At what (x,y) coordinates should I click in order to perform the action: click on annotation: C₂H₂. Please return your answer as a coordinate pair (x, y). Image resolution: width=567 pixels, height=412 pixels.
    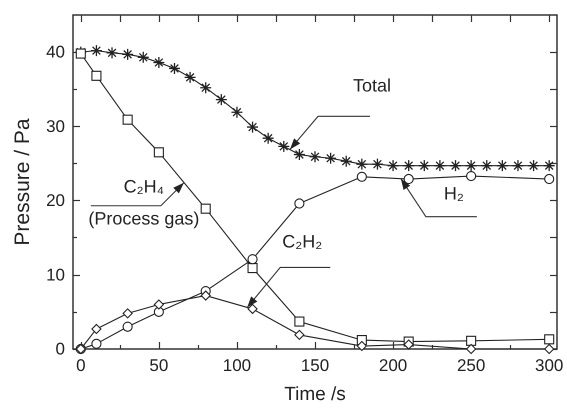
    Looking at the image, I should click on (302, 241).